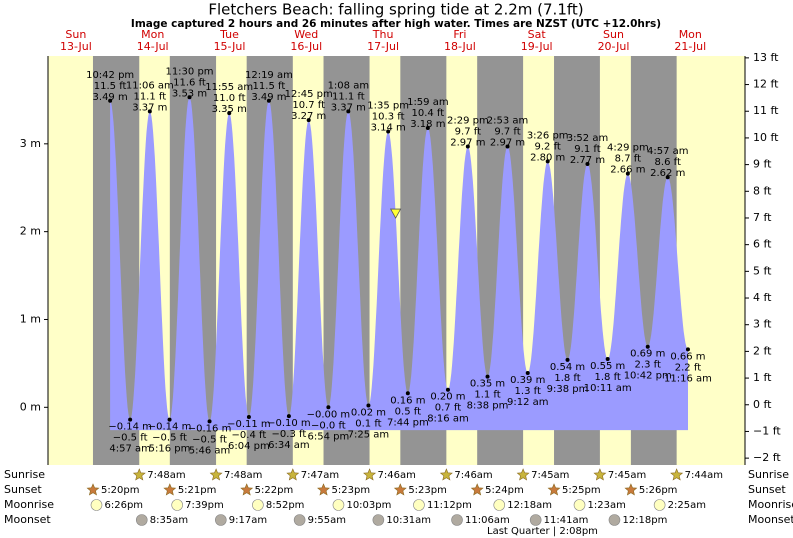 The height and width of the screenshot is (538, 793). I want to click on tide-label: 11:16 am, so click(688, 378).